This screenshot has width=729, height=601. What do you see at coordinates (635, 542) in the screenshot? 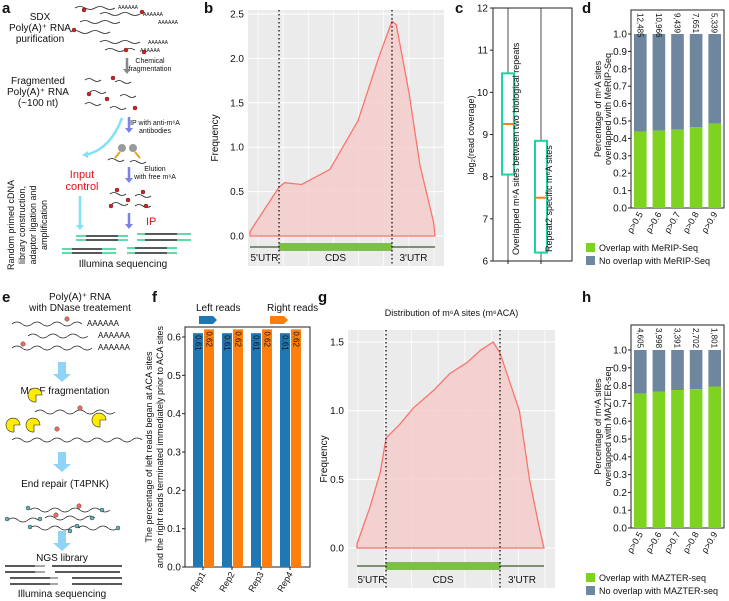
I see `x-tick-label: ρ>0.5` at bounding box center [635, 542].